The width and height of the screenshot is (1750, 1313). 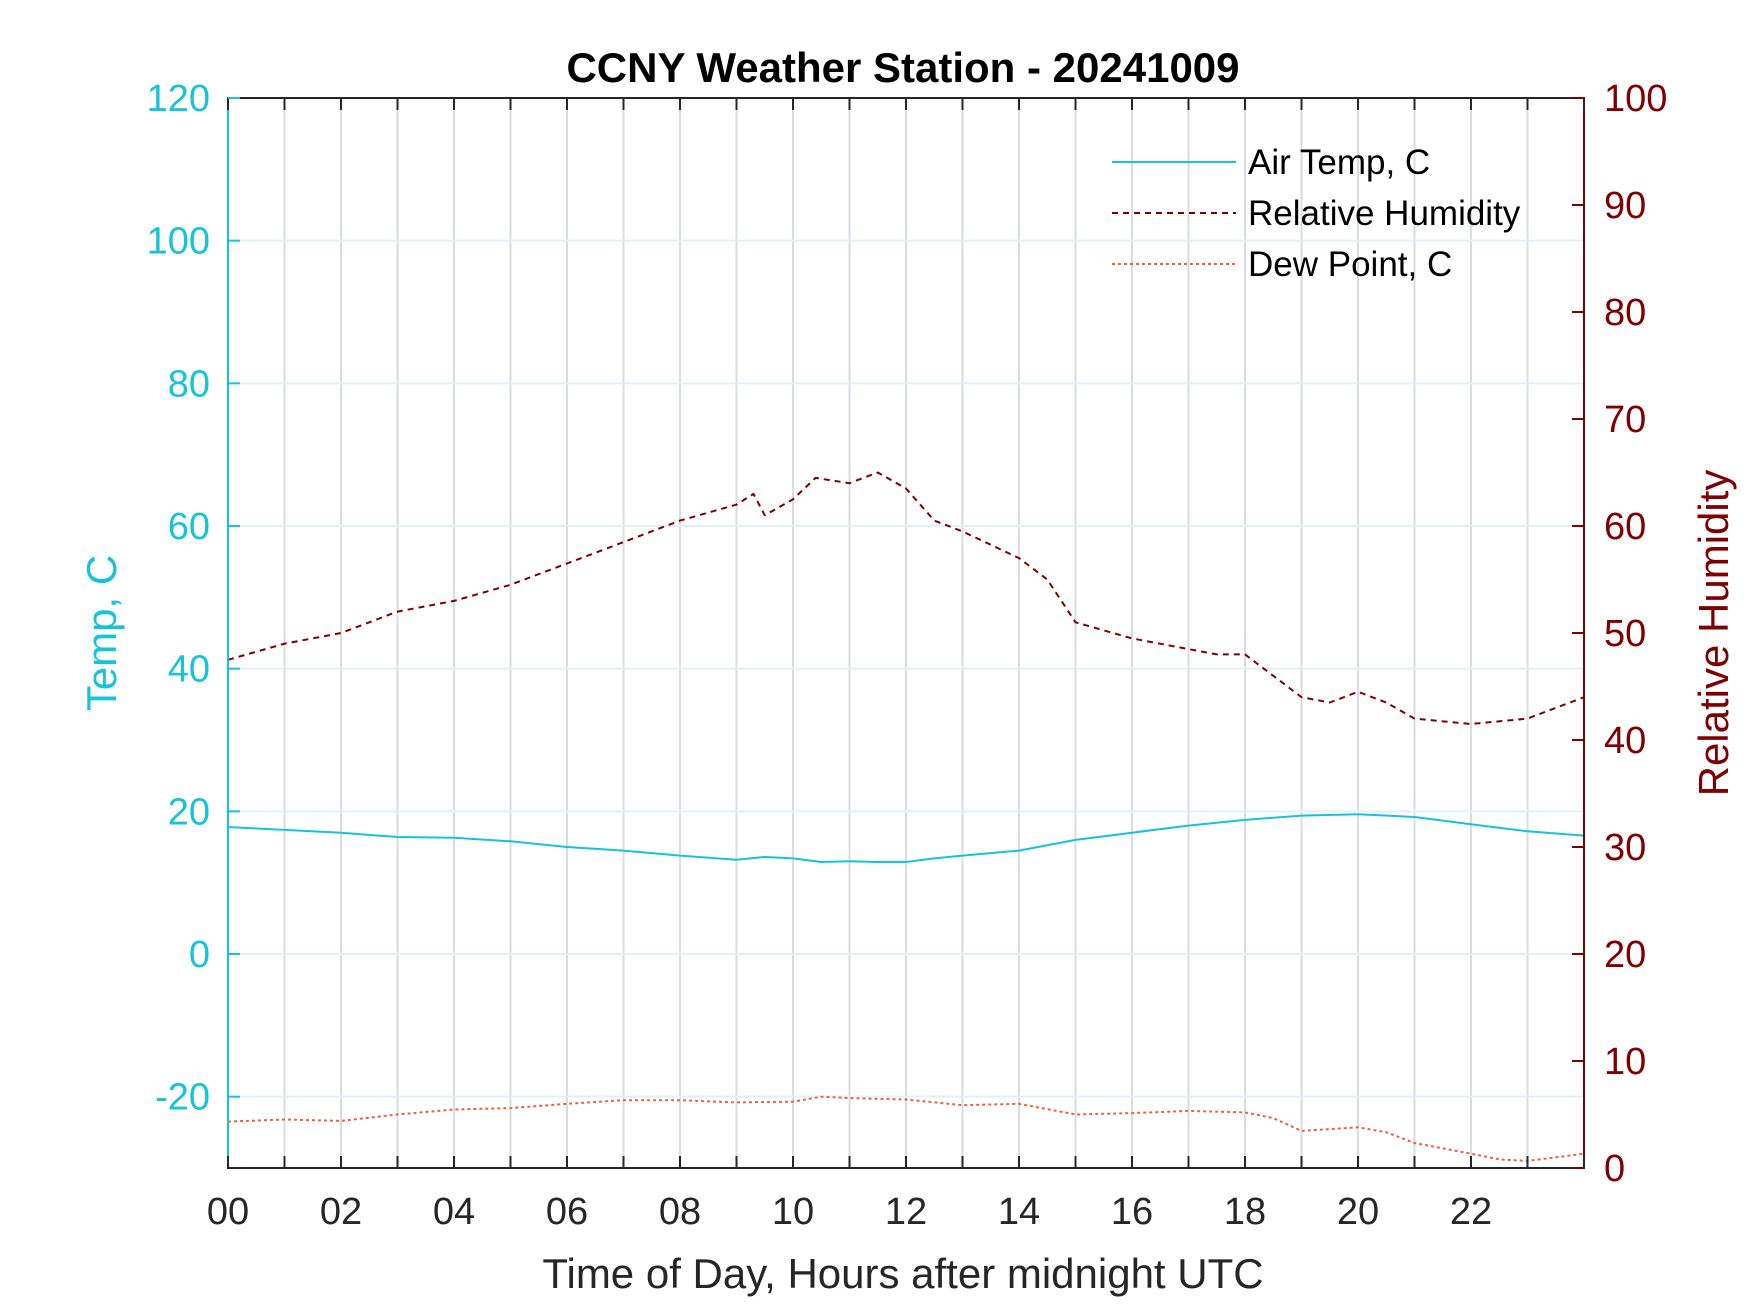 What do you see at coordinates (101, 633) in the screenshot?
I see `y-axis-left-label: Temp, C` at bounding box center [101, 633].